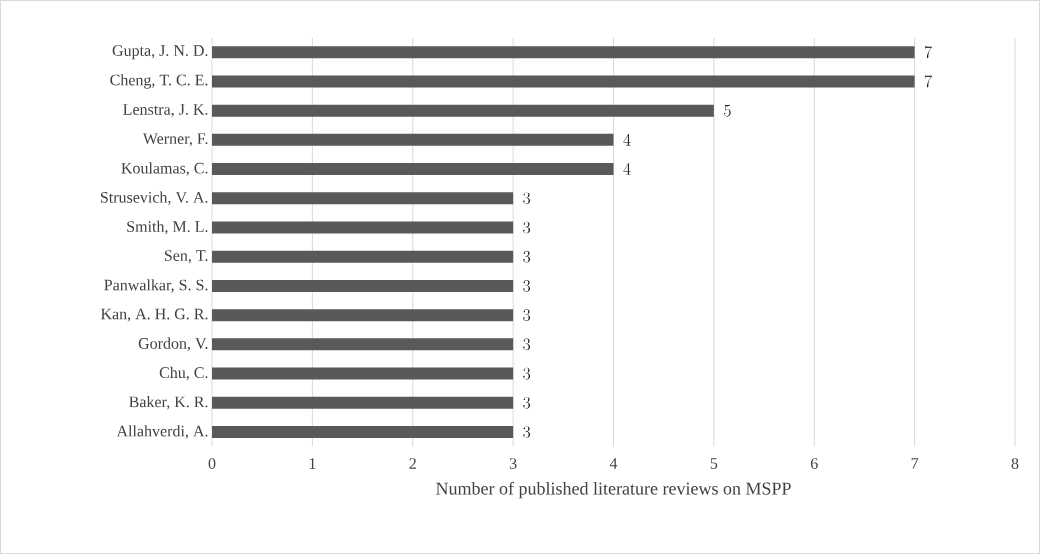 Image resolution: width=1040 pixels, height=554 pixels. What do you see at coordinates (212, 463) in the screenshot?
I see `x-tick-label: 0` at bounding box center [212, 463].